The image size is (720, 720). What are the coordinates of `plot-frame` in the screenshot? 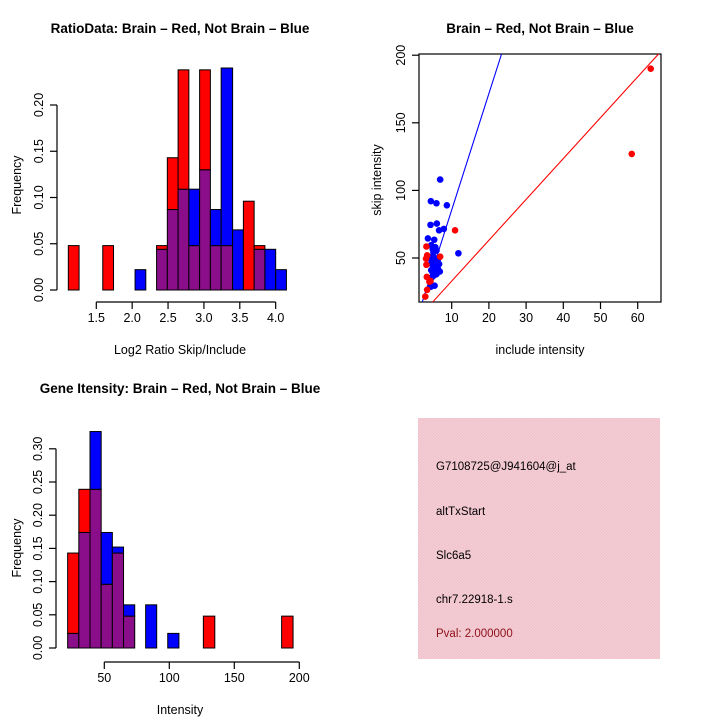 It's located at (540, 178).